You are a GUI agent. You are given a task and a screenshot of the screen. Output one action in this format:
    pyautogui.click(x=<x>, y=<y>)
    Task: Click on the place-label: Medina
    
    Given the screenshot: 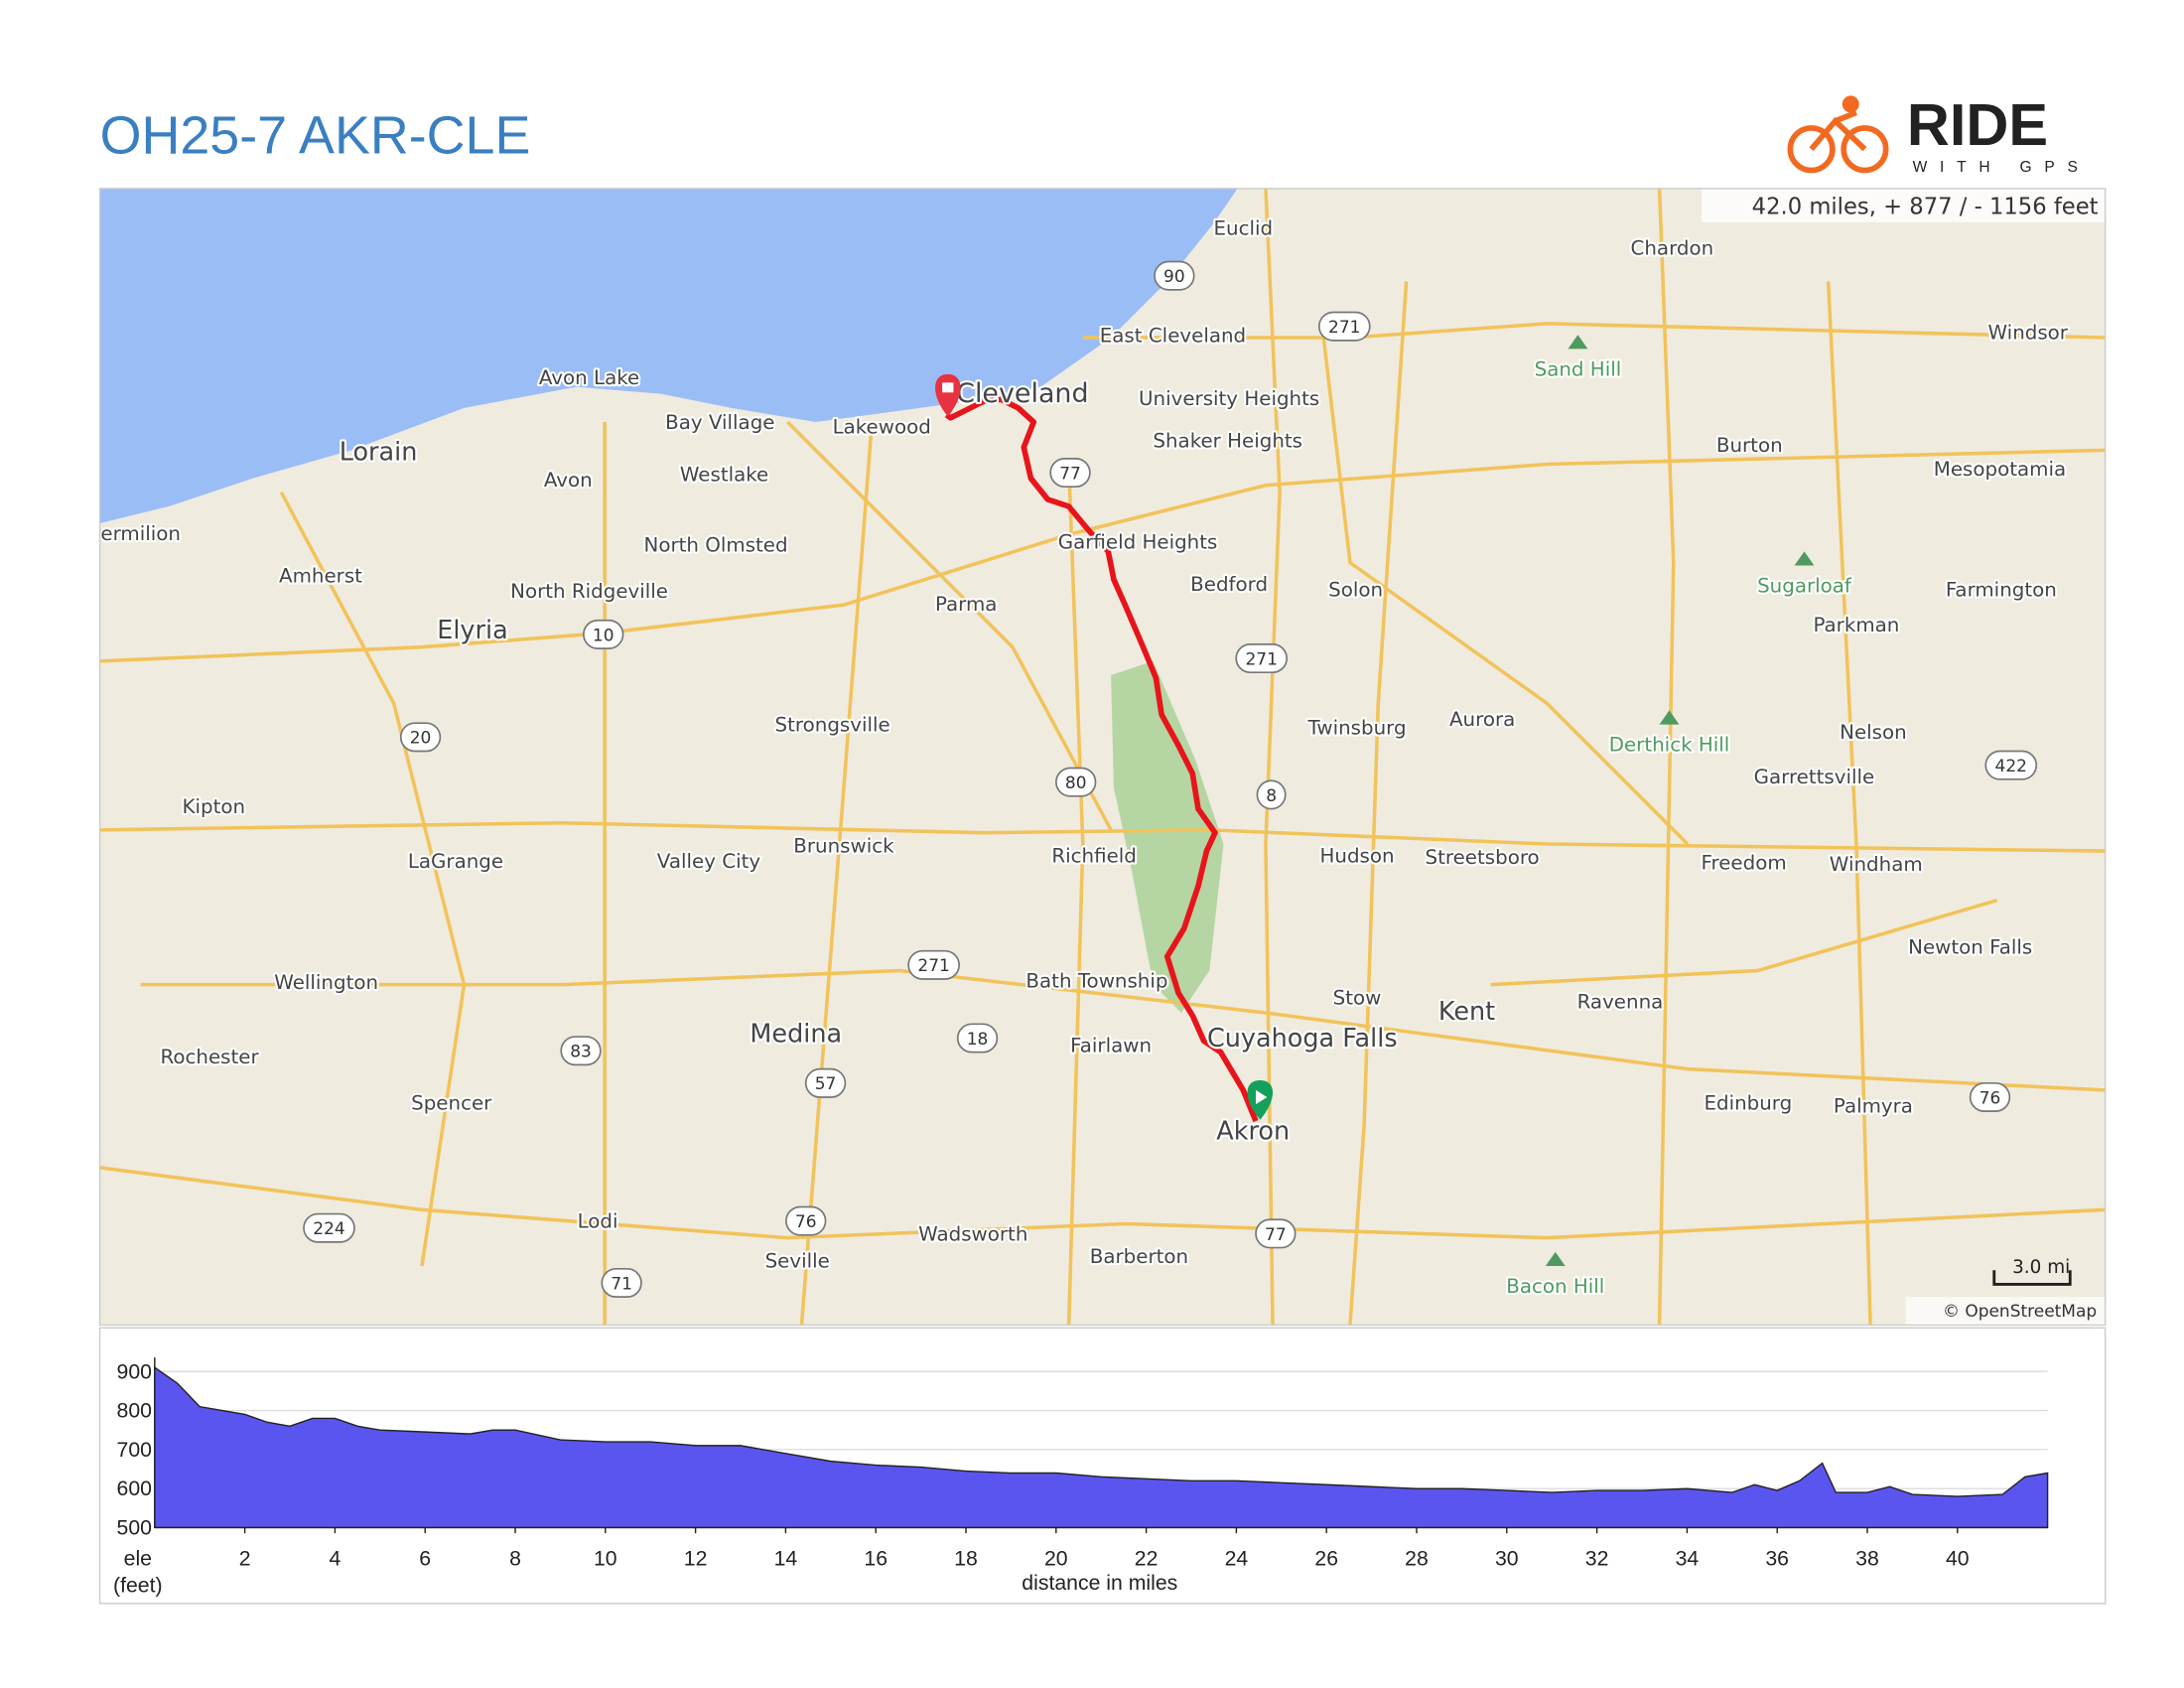 What is the action you would take?
    pyautogui.click(x=796, y=1035)
    